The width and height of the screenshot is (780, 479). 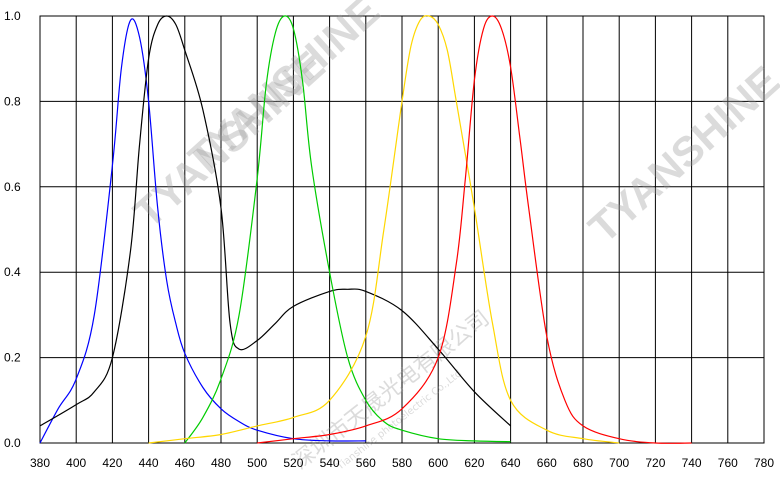 What do you see at coordinates (12, 358) in the screenshot?
I see `y-tick-label: 0.2` at bounding box center [12, 358].